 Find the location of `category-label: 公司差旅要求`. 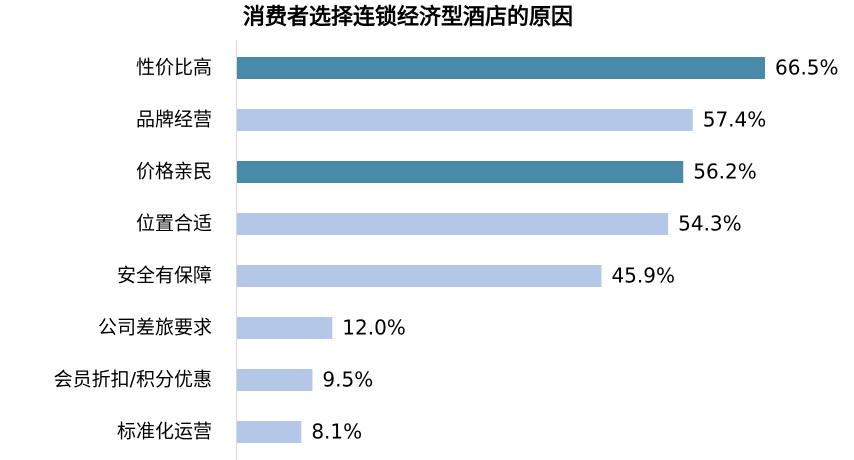

category-label: 公司差旅要求 is located at coordinates (155, 328).